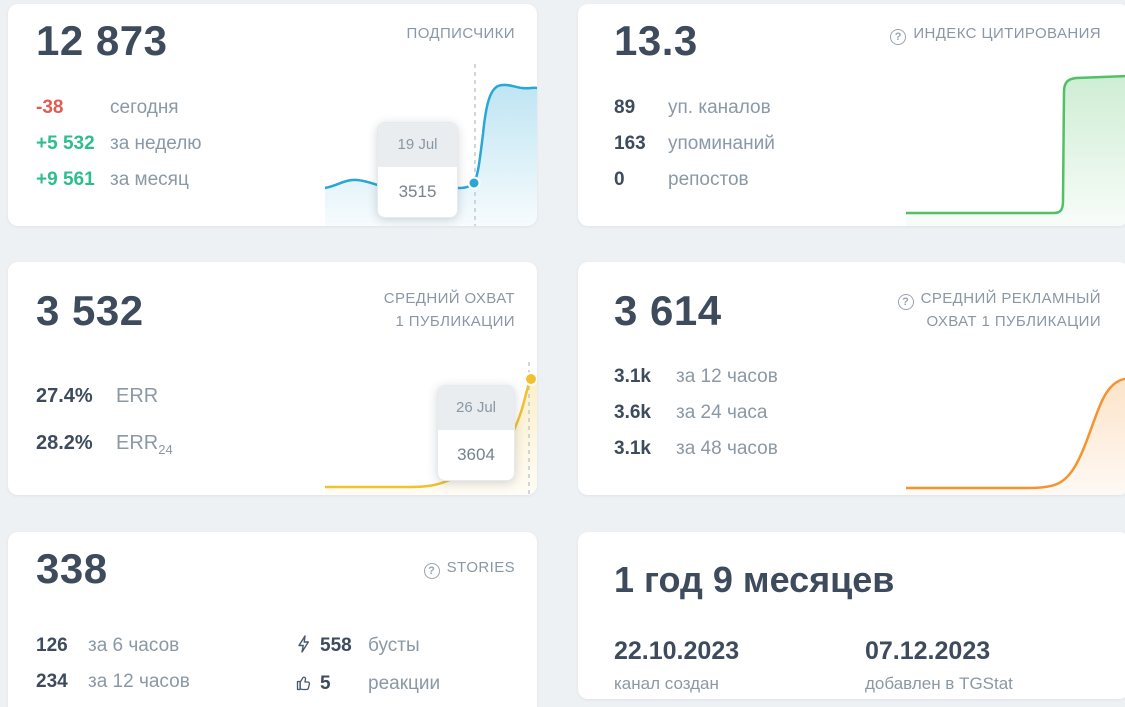 The image size is (1125, 707). I want to click on stat-value: 89, so click(625, 107).